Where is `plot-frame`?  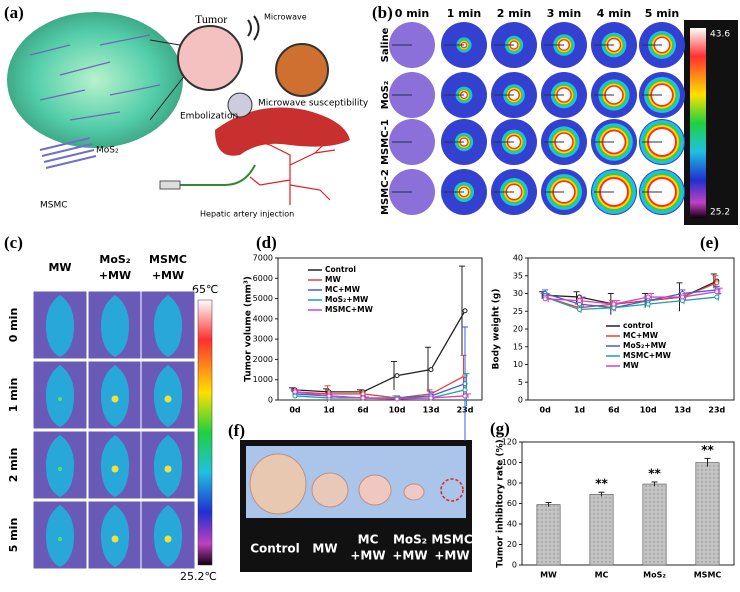 plot-frame is located at coordinates (380, 329).